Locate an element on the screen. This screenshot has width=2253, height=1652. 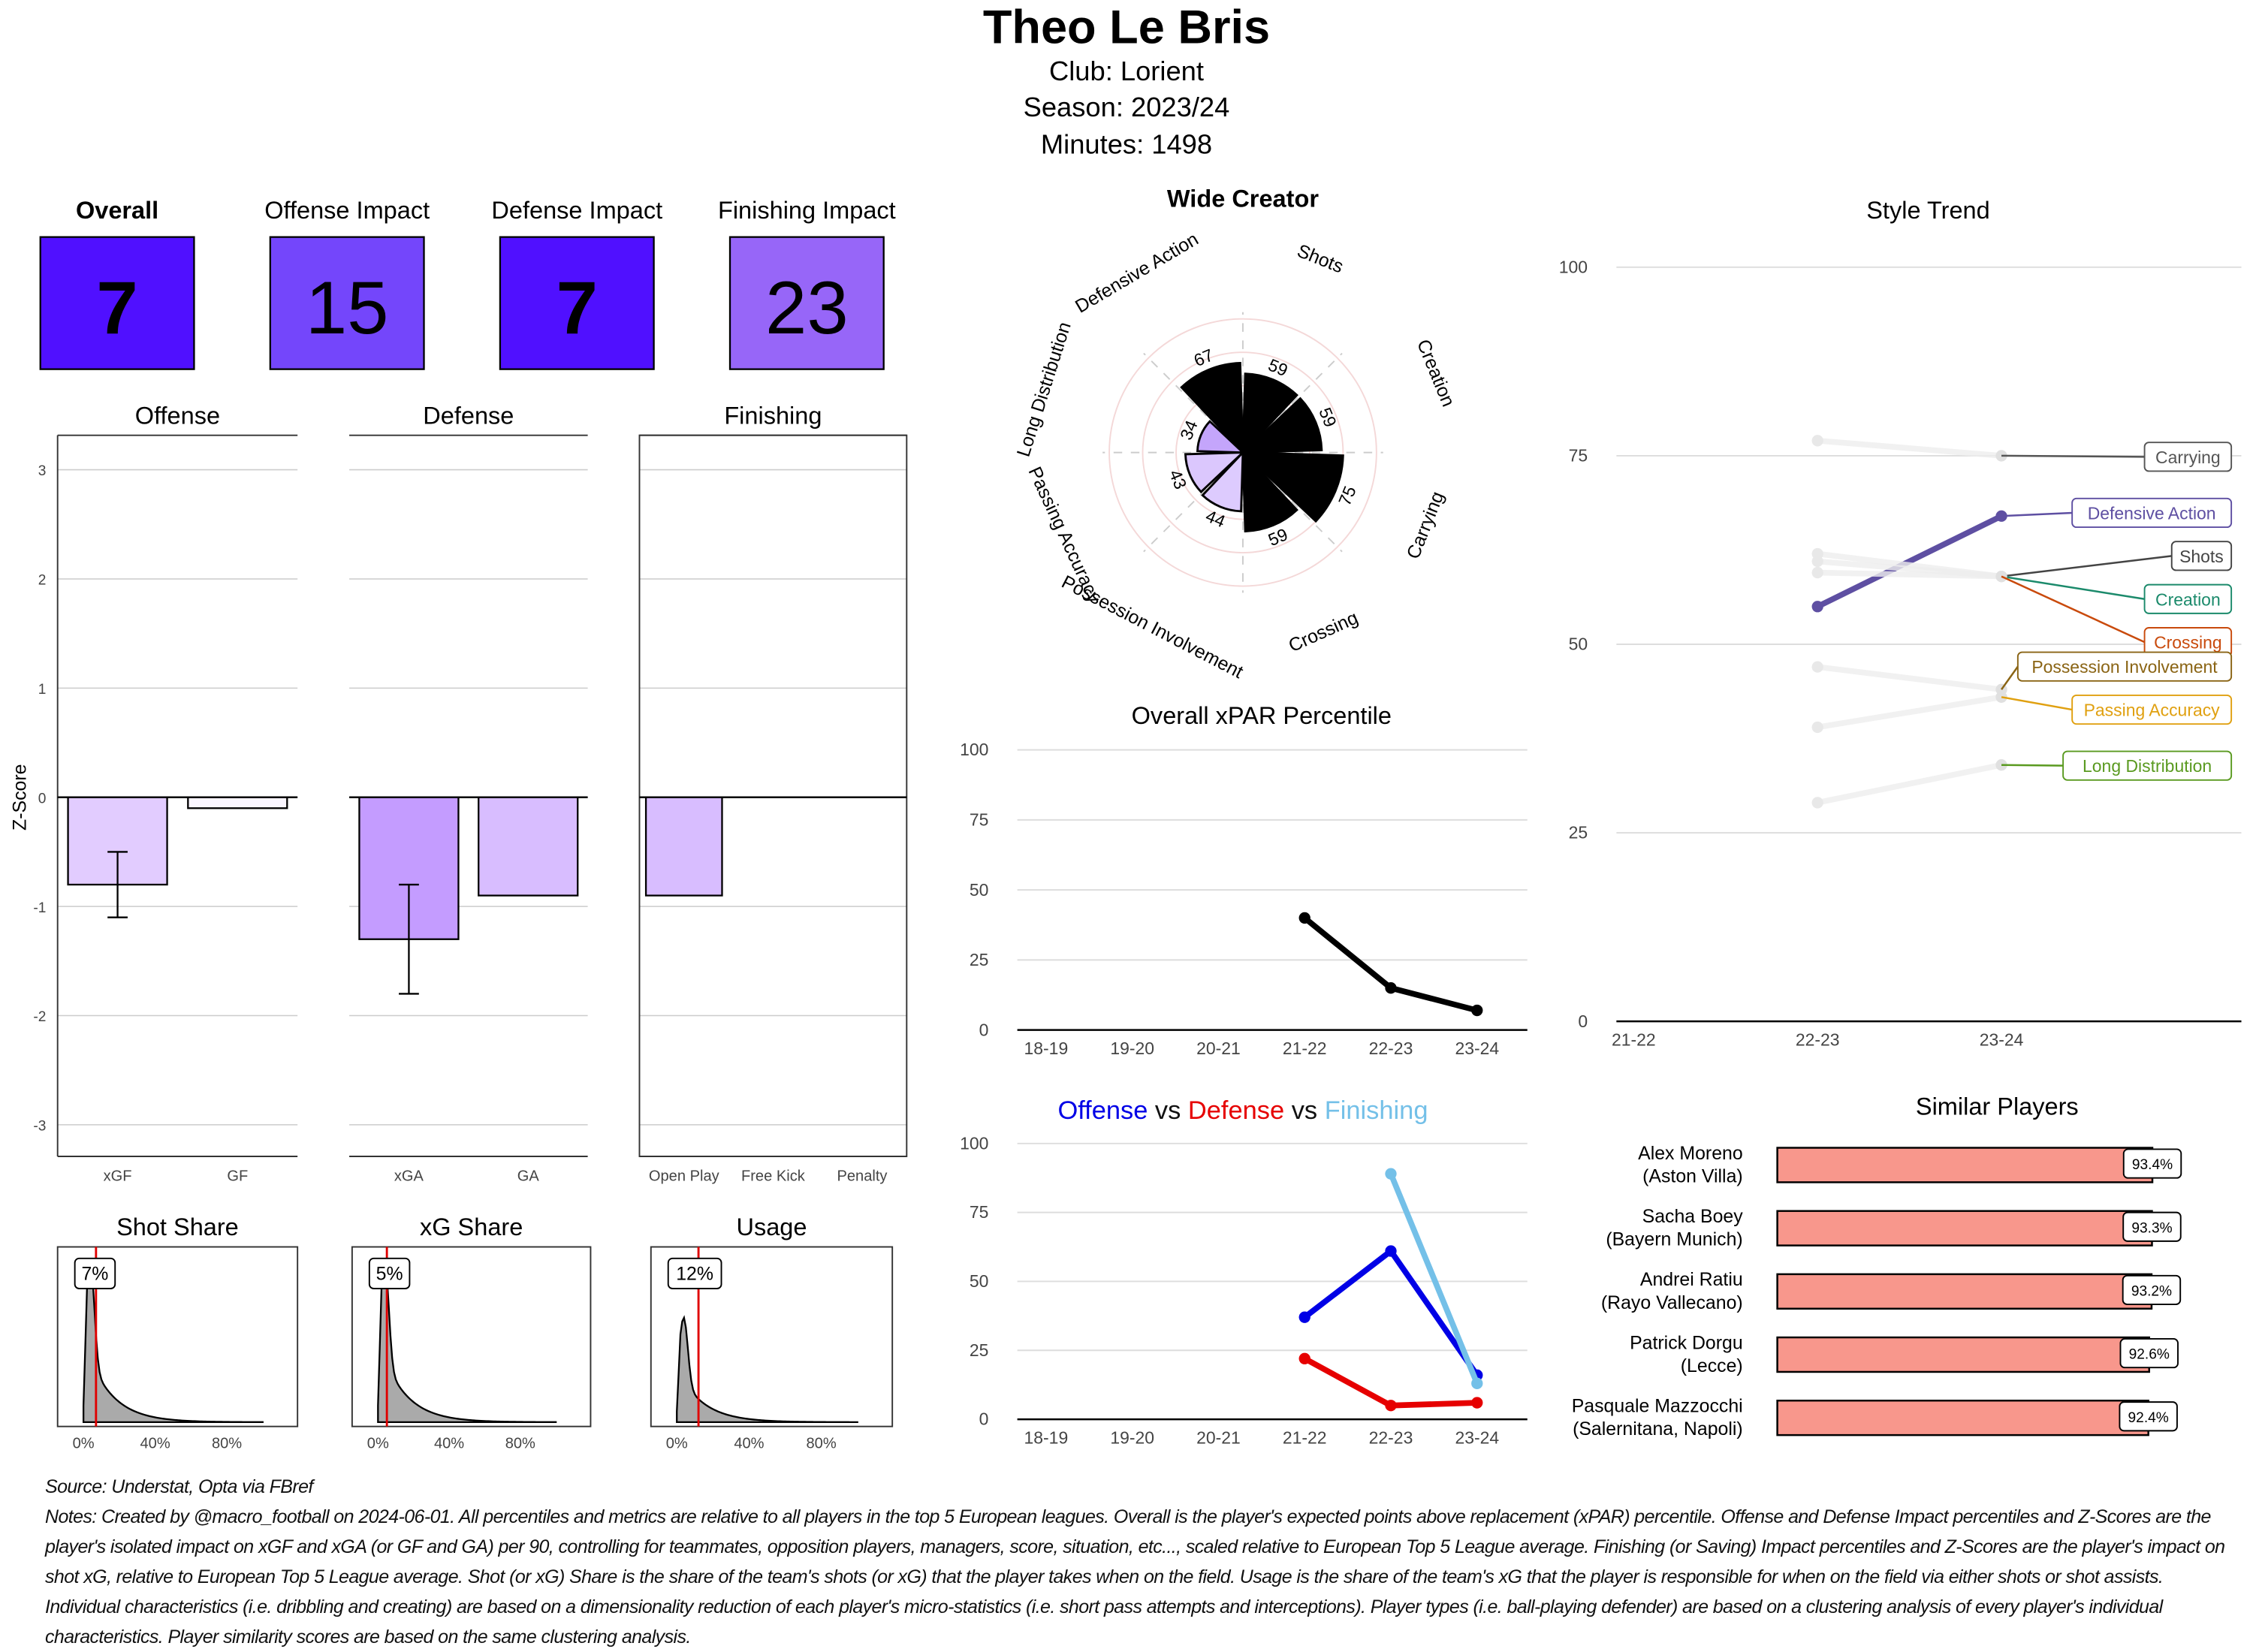
player-club: (Rayo Vallecano) is located at coordinates (1672, 1302).